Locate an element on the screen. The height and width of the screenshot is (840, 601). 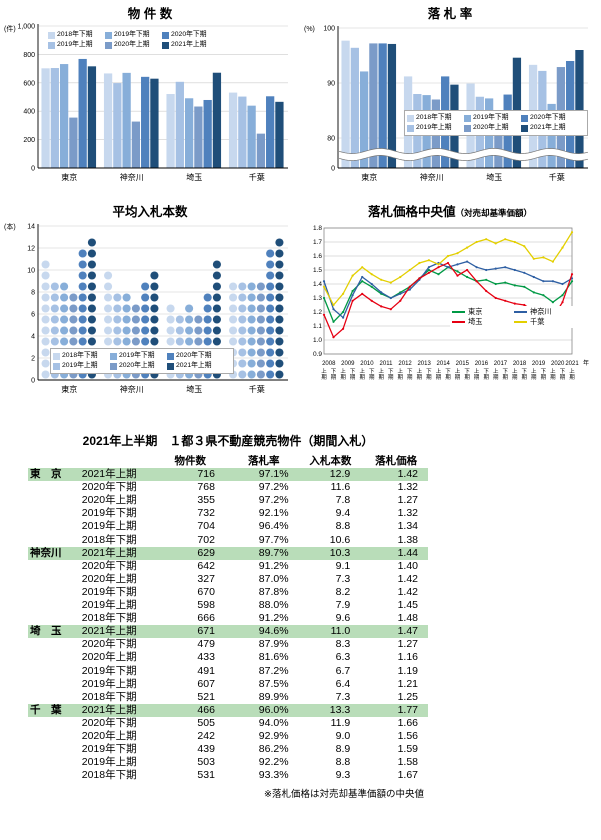
table-cell: 92.9% is located at coordinates (273, 735).